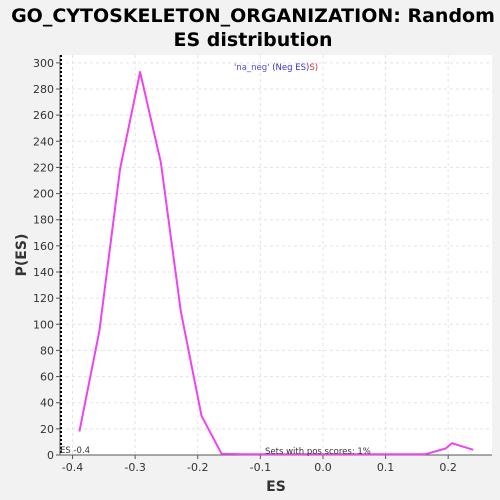  I want to click on y-tick-label: 180, so click(43, 220).